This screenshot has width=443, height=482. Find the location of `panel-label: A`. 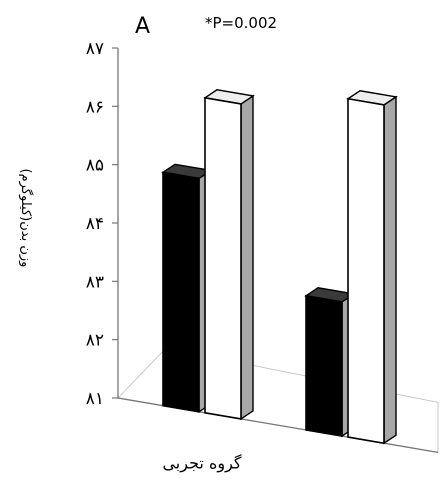

panel-label: A is located at coordinates (142, 26).